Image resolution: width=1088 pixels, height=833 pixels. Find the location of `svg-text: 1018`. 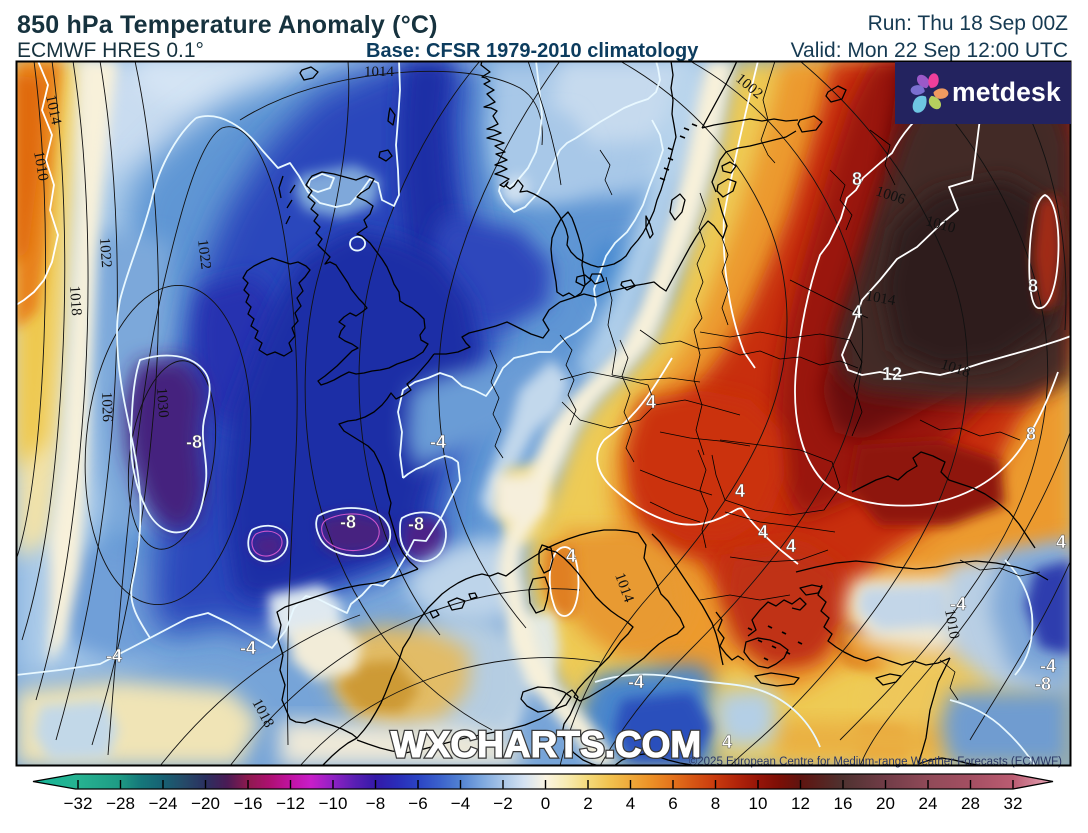

svg-text: 1018 is located at coordinates (75, 300).